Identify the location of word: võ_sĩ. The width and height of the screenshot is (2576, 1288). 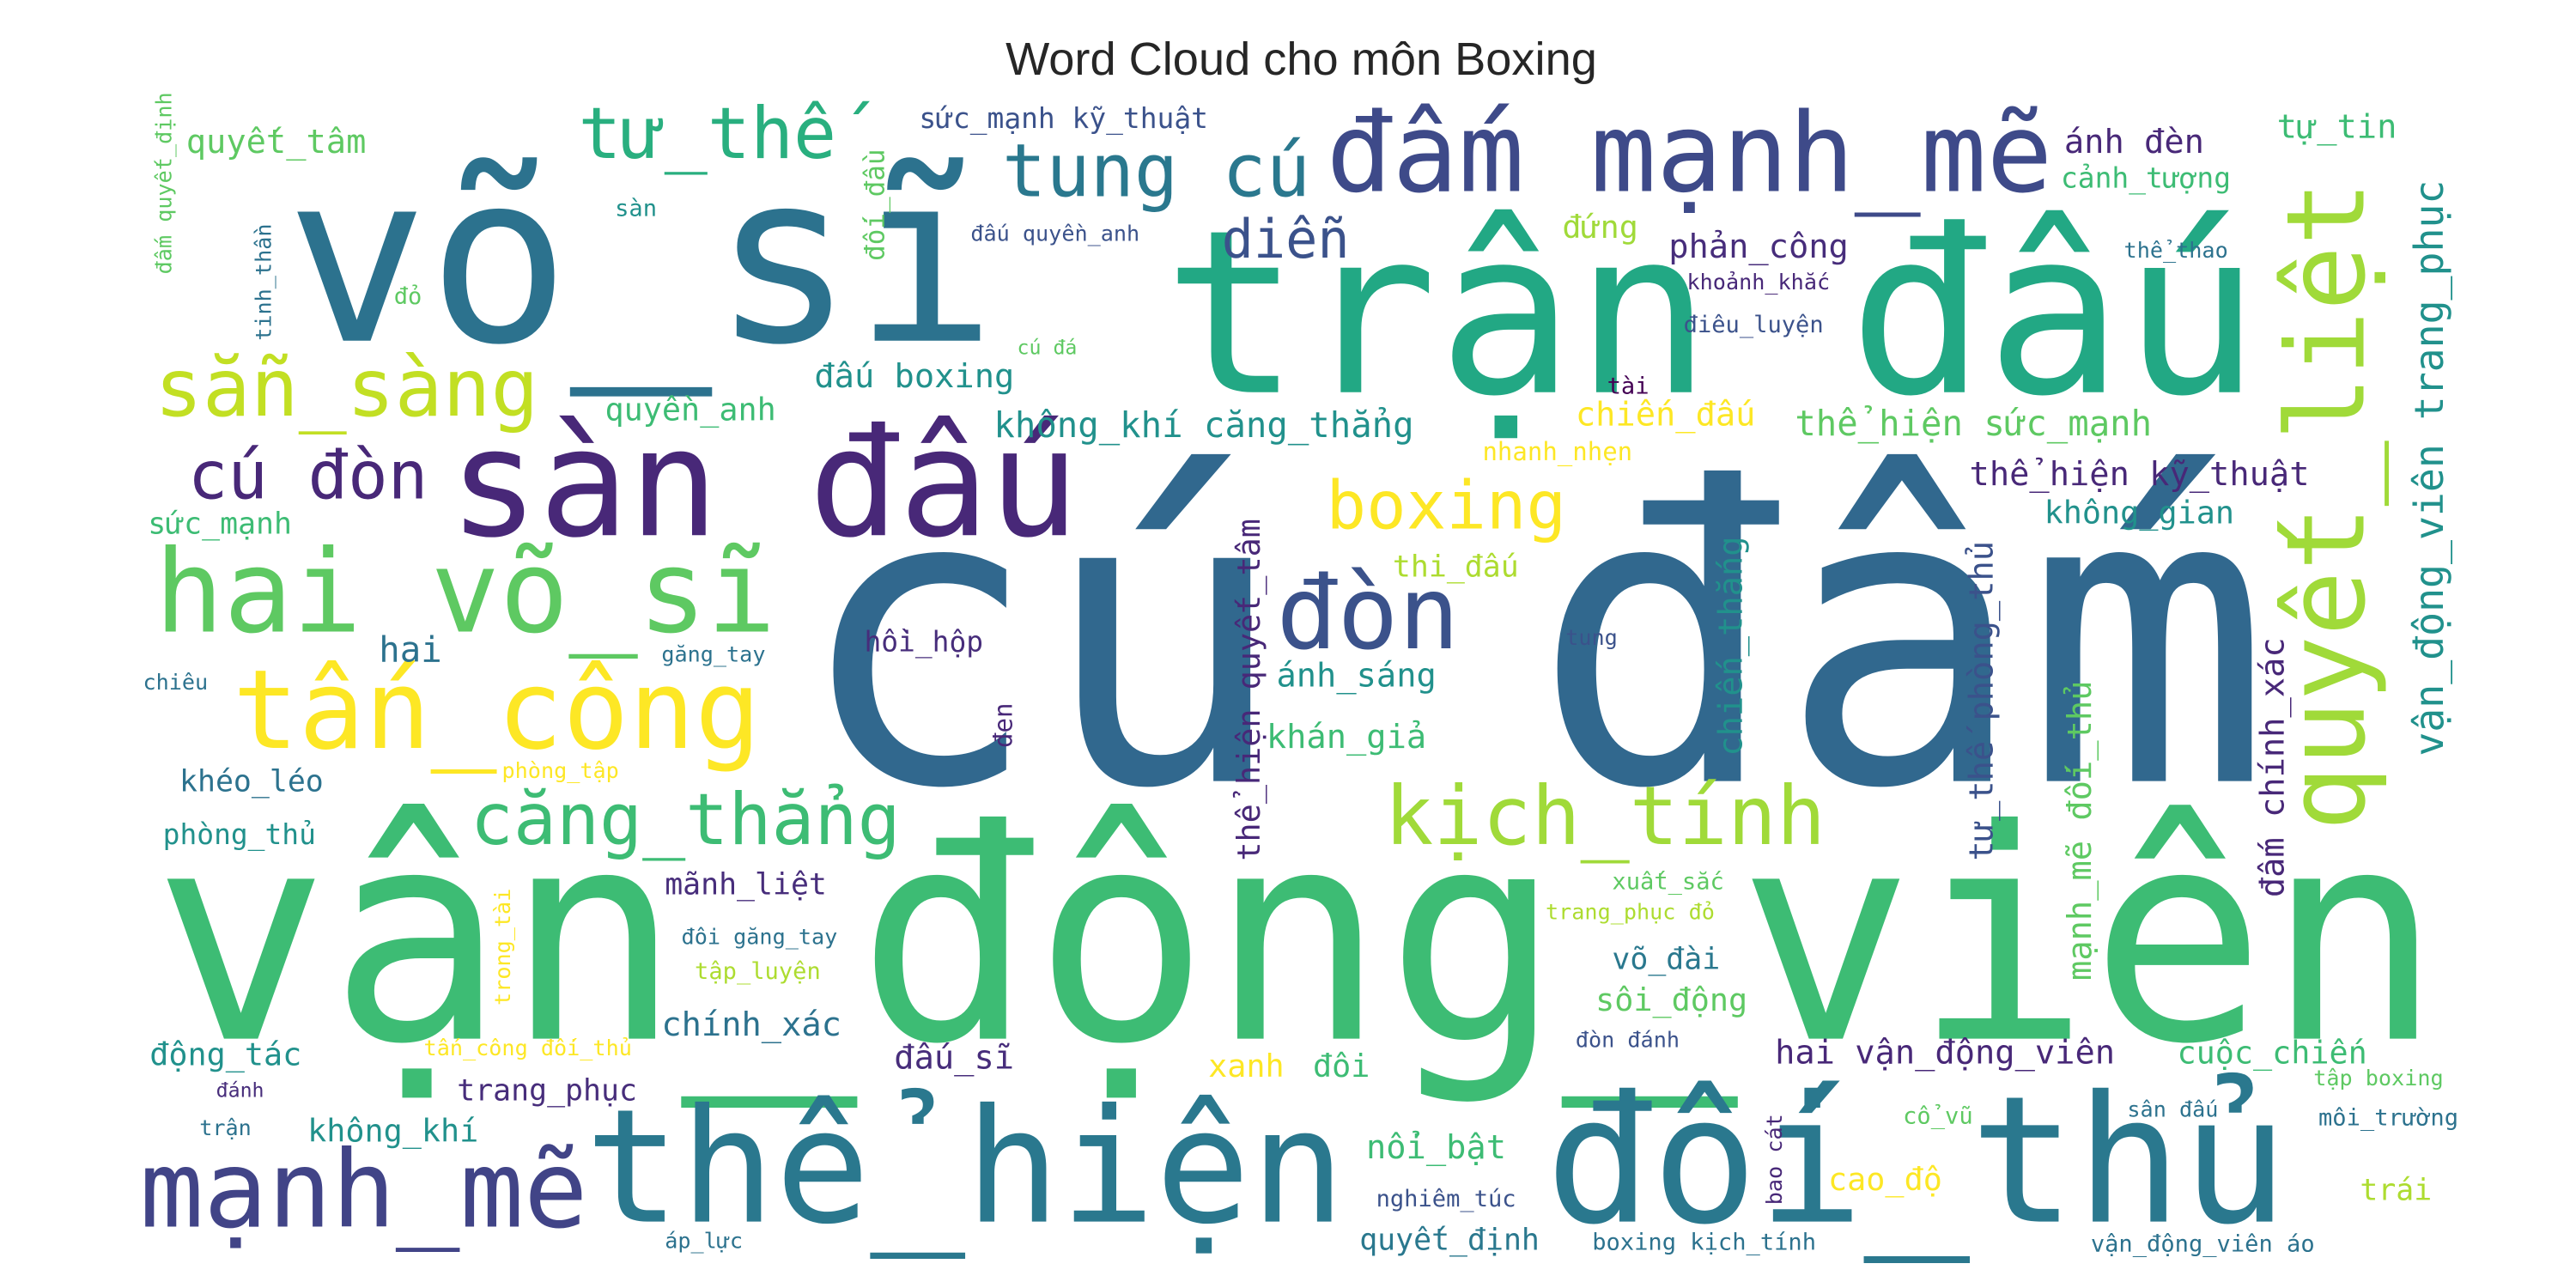
(641, 261).